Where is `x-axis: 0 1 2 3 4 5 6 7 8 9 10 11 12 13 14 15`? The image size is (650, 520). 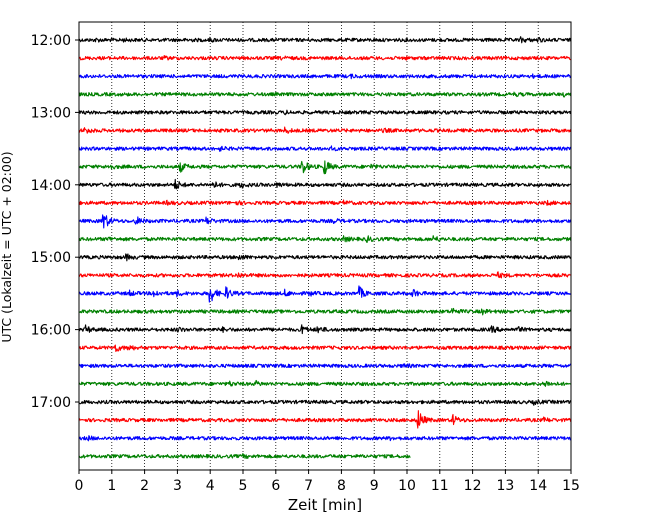 x-axis: 0 1 2 3 4 5 6 7 8 9 10 11 12 13 14 15 is located at coordinates (327, 482).